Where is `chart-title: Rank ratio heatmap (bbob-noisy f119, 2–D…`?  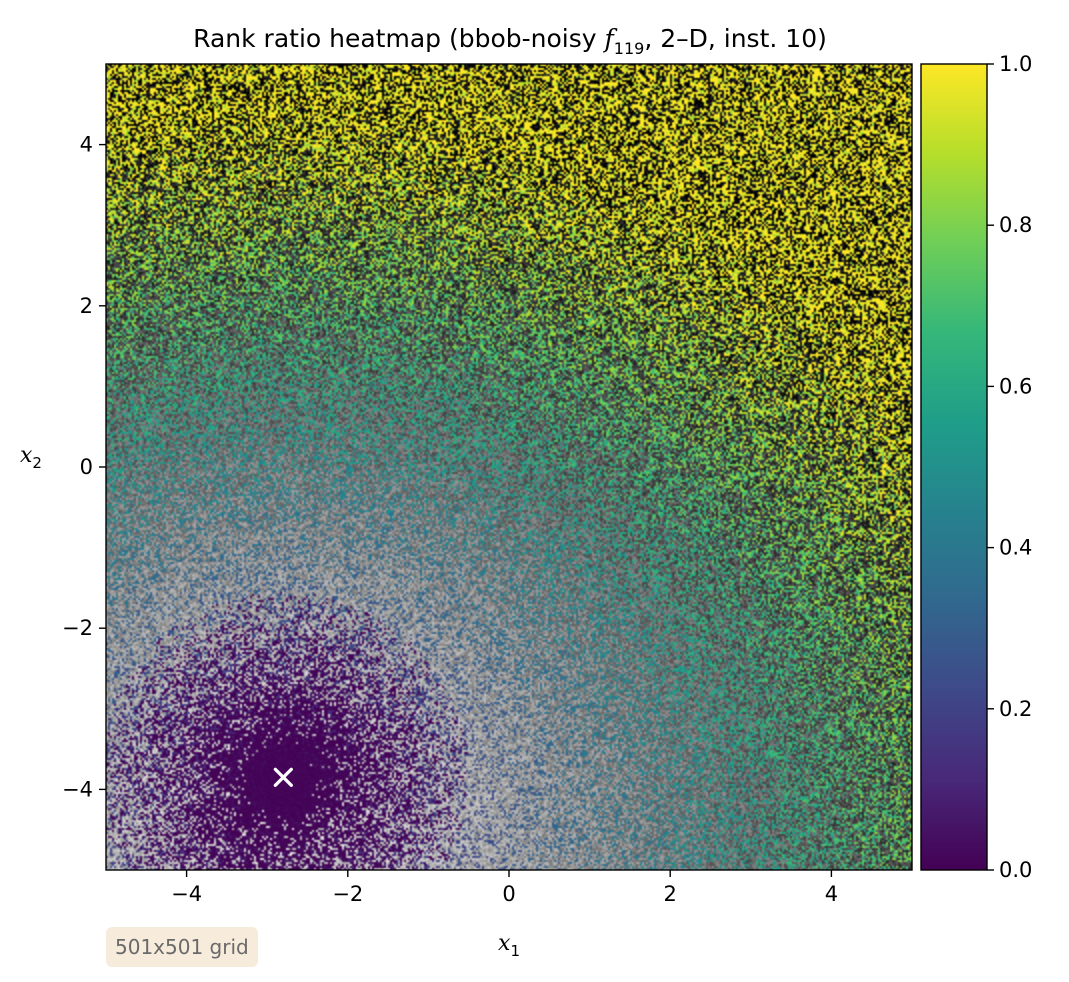 chart-title: Rank ratio heatmap (bbob-noisy f119, 2–D… is located at coordinates (510, 41).